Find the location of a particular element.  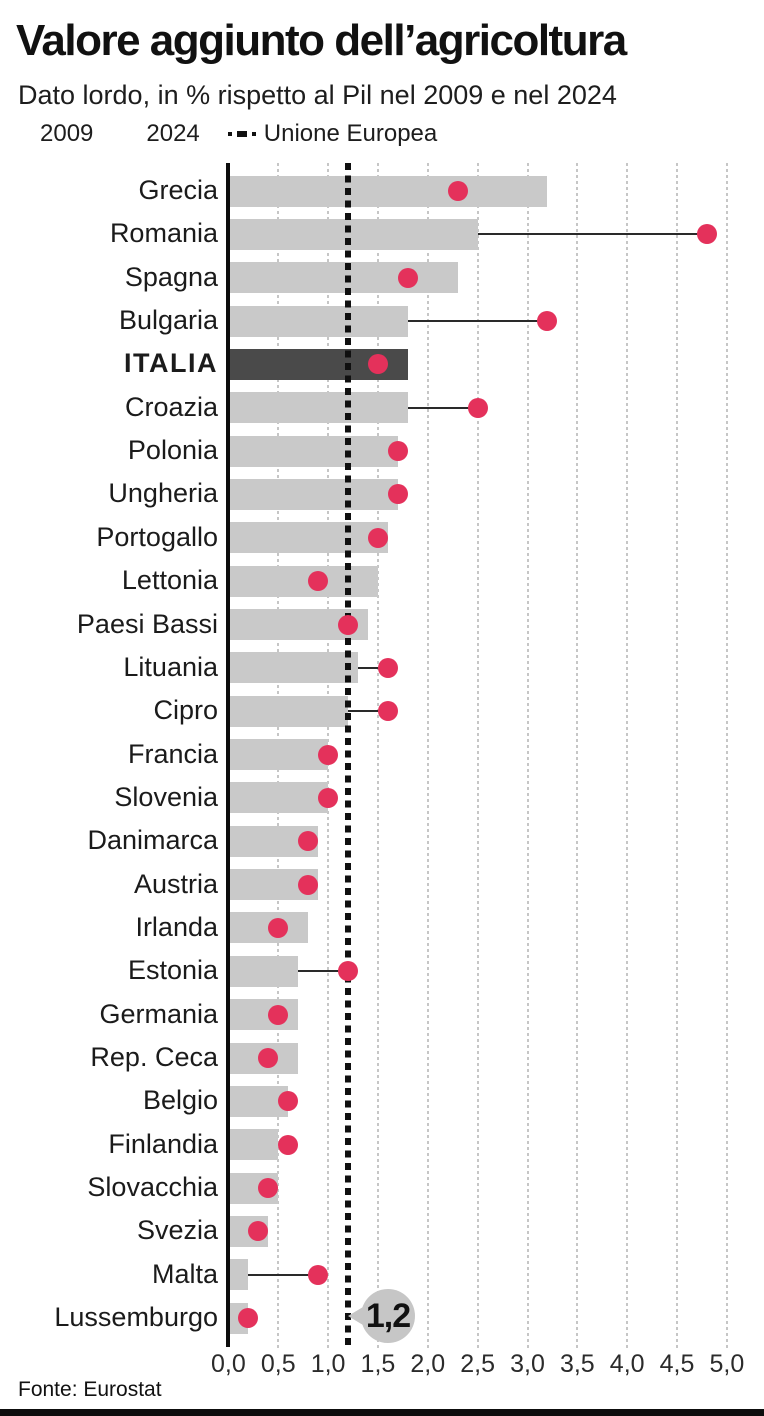

category-label: Austria is located at coordinates (175, 883).